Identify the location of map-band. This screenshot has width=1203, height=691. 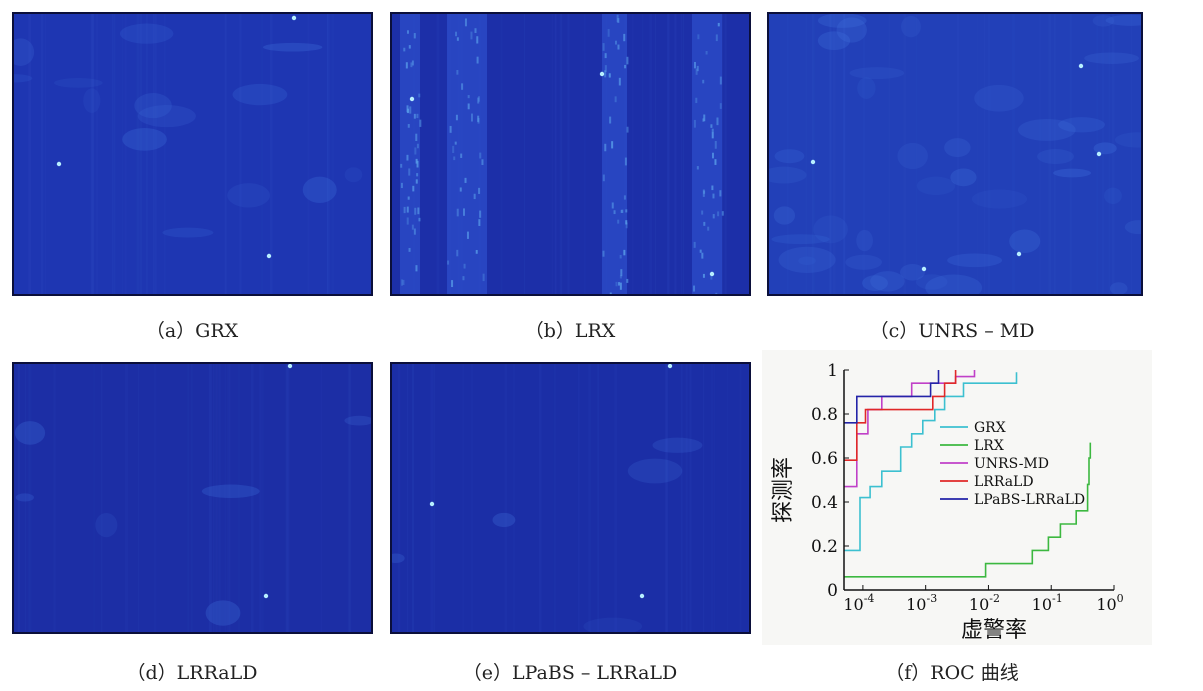
(614, 154).